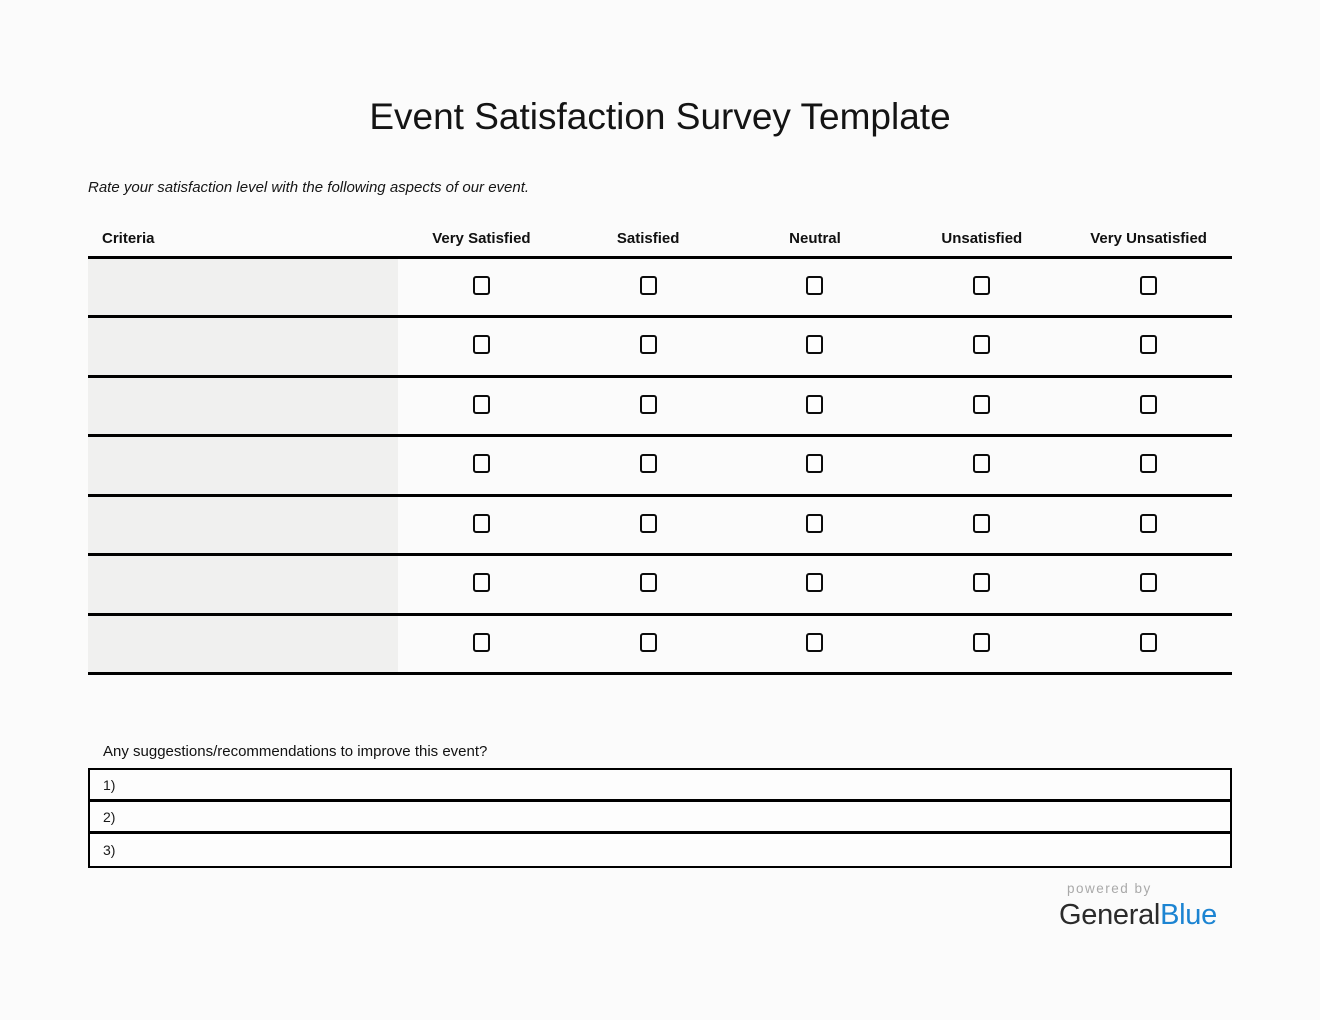 The width and height of the screenshot is (1320, 1020). I want to click on suggestion-row: 2), so click(660, 818).